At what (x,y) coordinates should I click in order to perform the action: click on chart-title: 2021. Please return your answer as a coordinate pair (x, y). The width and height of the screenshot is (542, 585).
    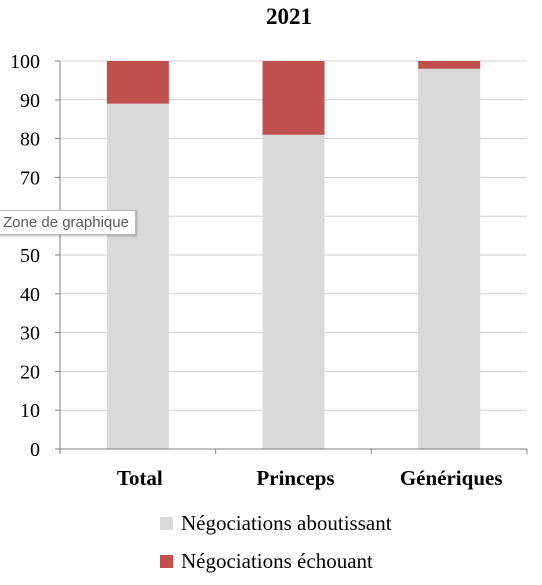
    Looking at the image, I should click on (289, 16).